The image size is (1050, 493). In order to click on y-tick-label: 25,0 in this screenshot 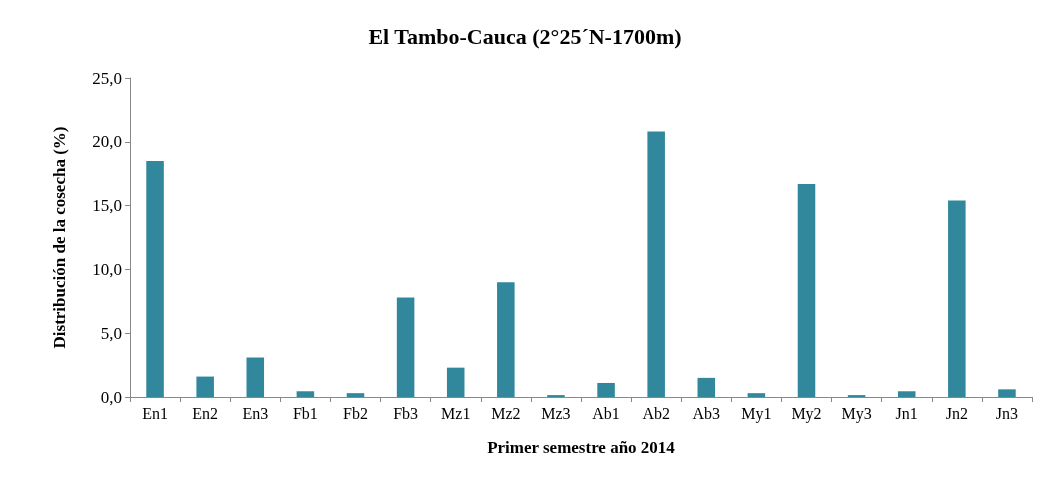, I will do `click(107, 78)`.